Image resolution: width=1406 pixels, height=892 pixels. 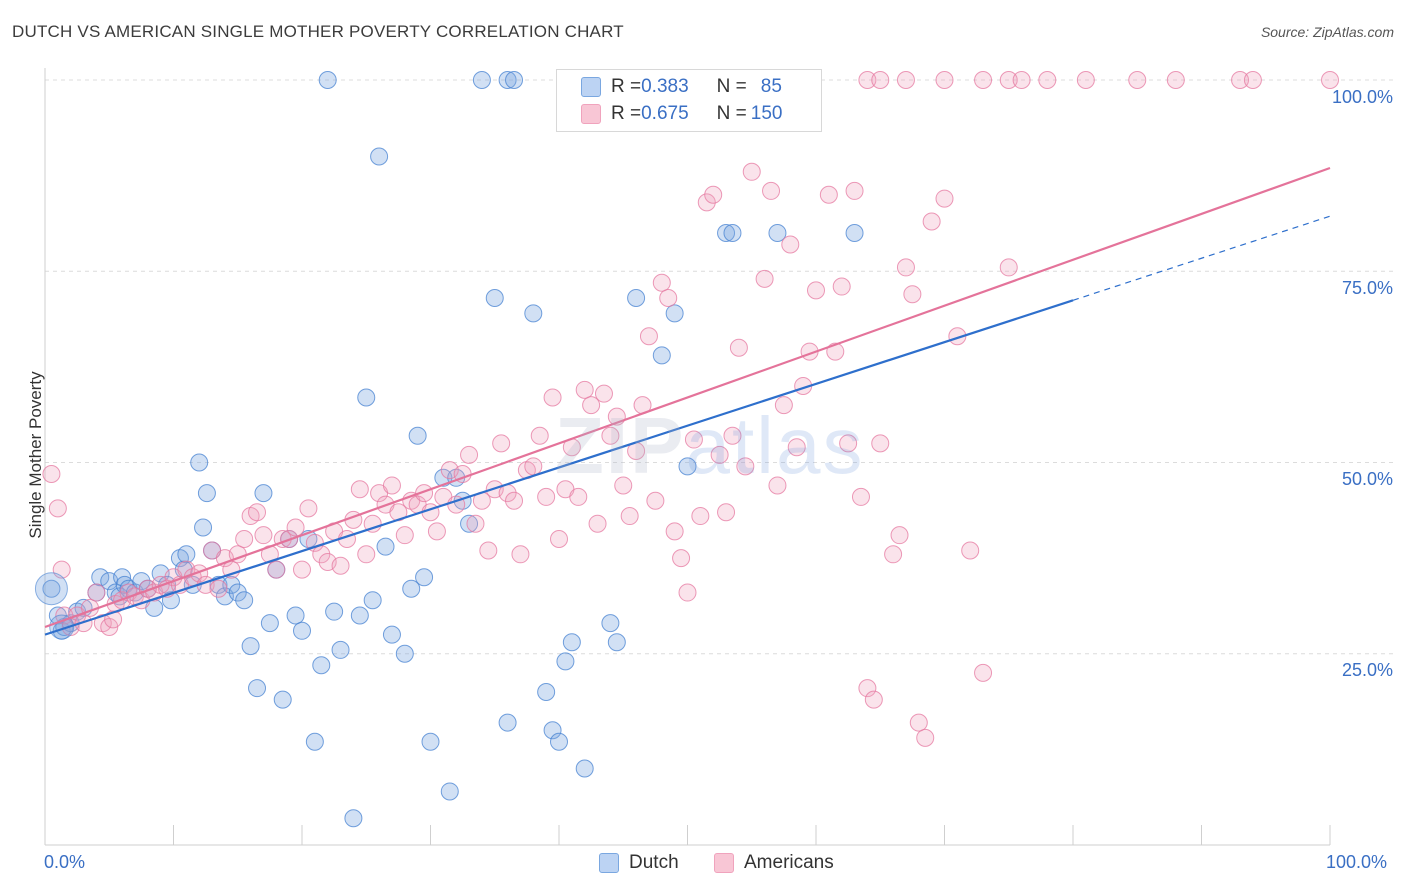 What do you see at coordinates (620, 445) in the screenshot?
I see `watermark-zip: ZIP` at bounding box center [620, 445].